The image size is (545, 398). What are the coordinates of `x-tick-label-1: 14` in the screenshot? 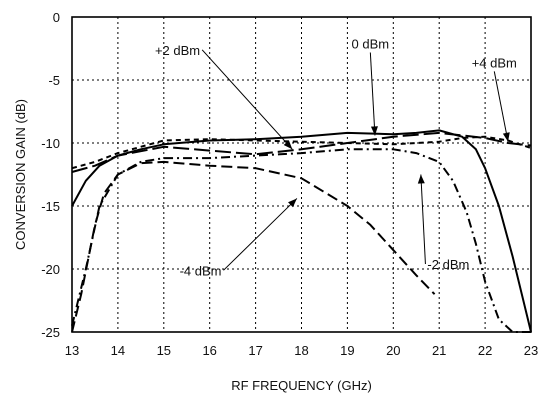 It's located at (118, 350).